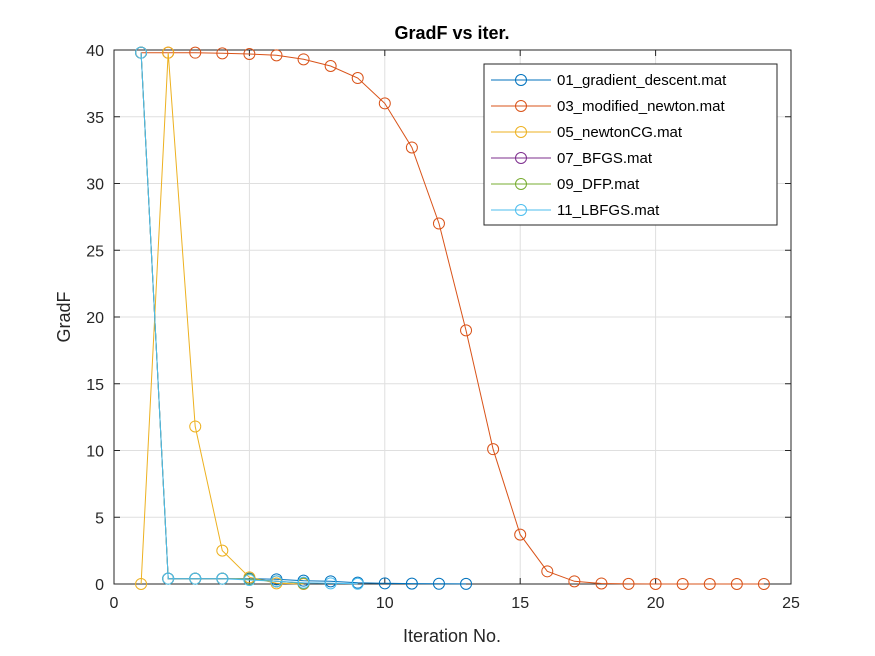  I want to click on x-tick-label: 10, so click(385, 603).